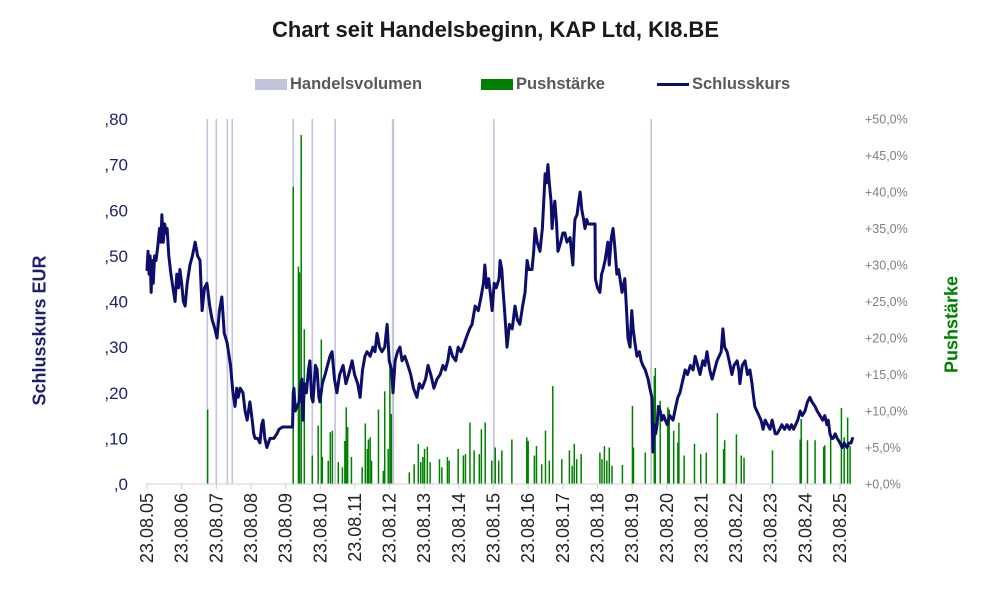 The image size is (991, 593). I want to click on y-left-tick-label: ,70, so click(116, 165).